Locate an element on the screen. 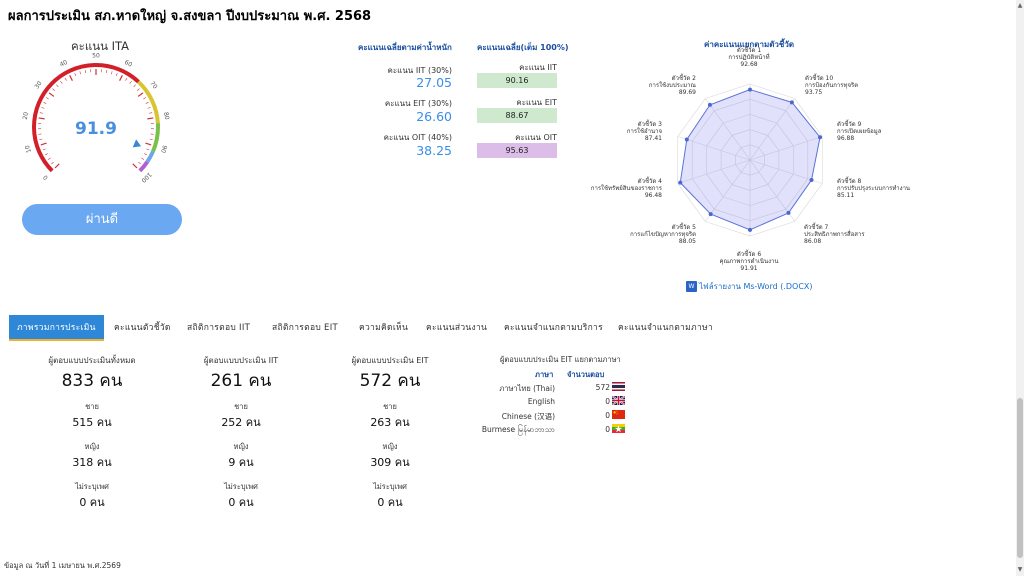 This screenshot has width=1024, height=576. language-row-count: 572 is located at coordinates (602, 387).